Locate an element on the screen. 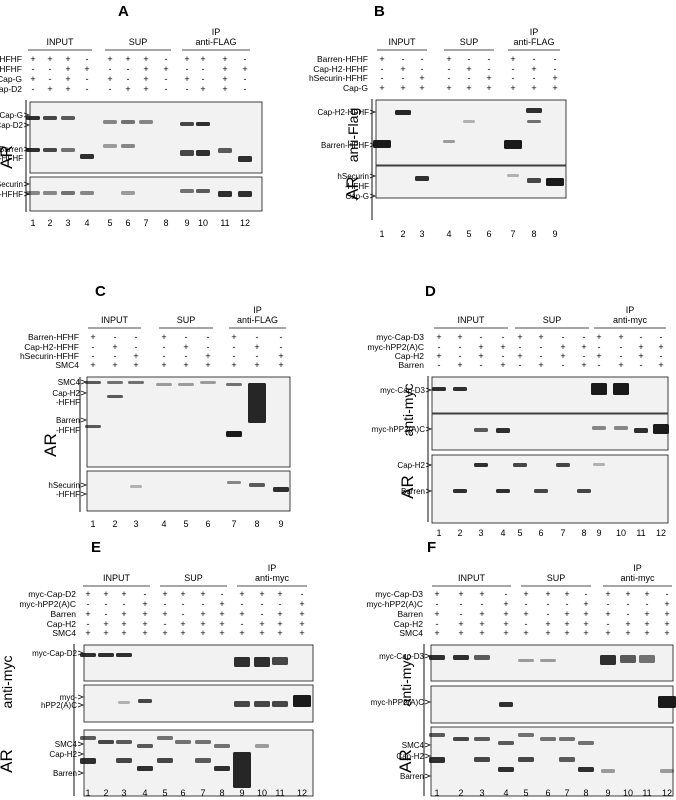 Image resolution: width=676 pixels, height=800 pixels. antibody-tag: AR is located at coordinates (50, 445).